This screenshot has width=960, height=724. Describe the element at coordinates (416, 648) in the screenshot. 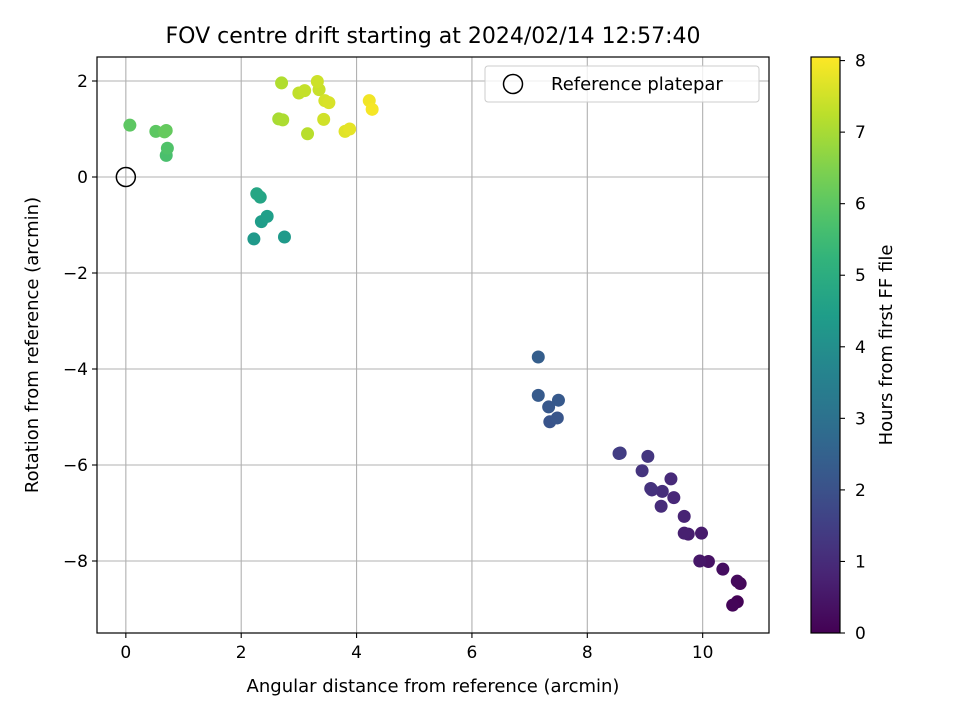

I see `x-axis-ticks: 0 2 4 6 8 10` at that location.